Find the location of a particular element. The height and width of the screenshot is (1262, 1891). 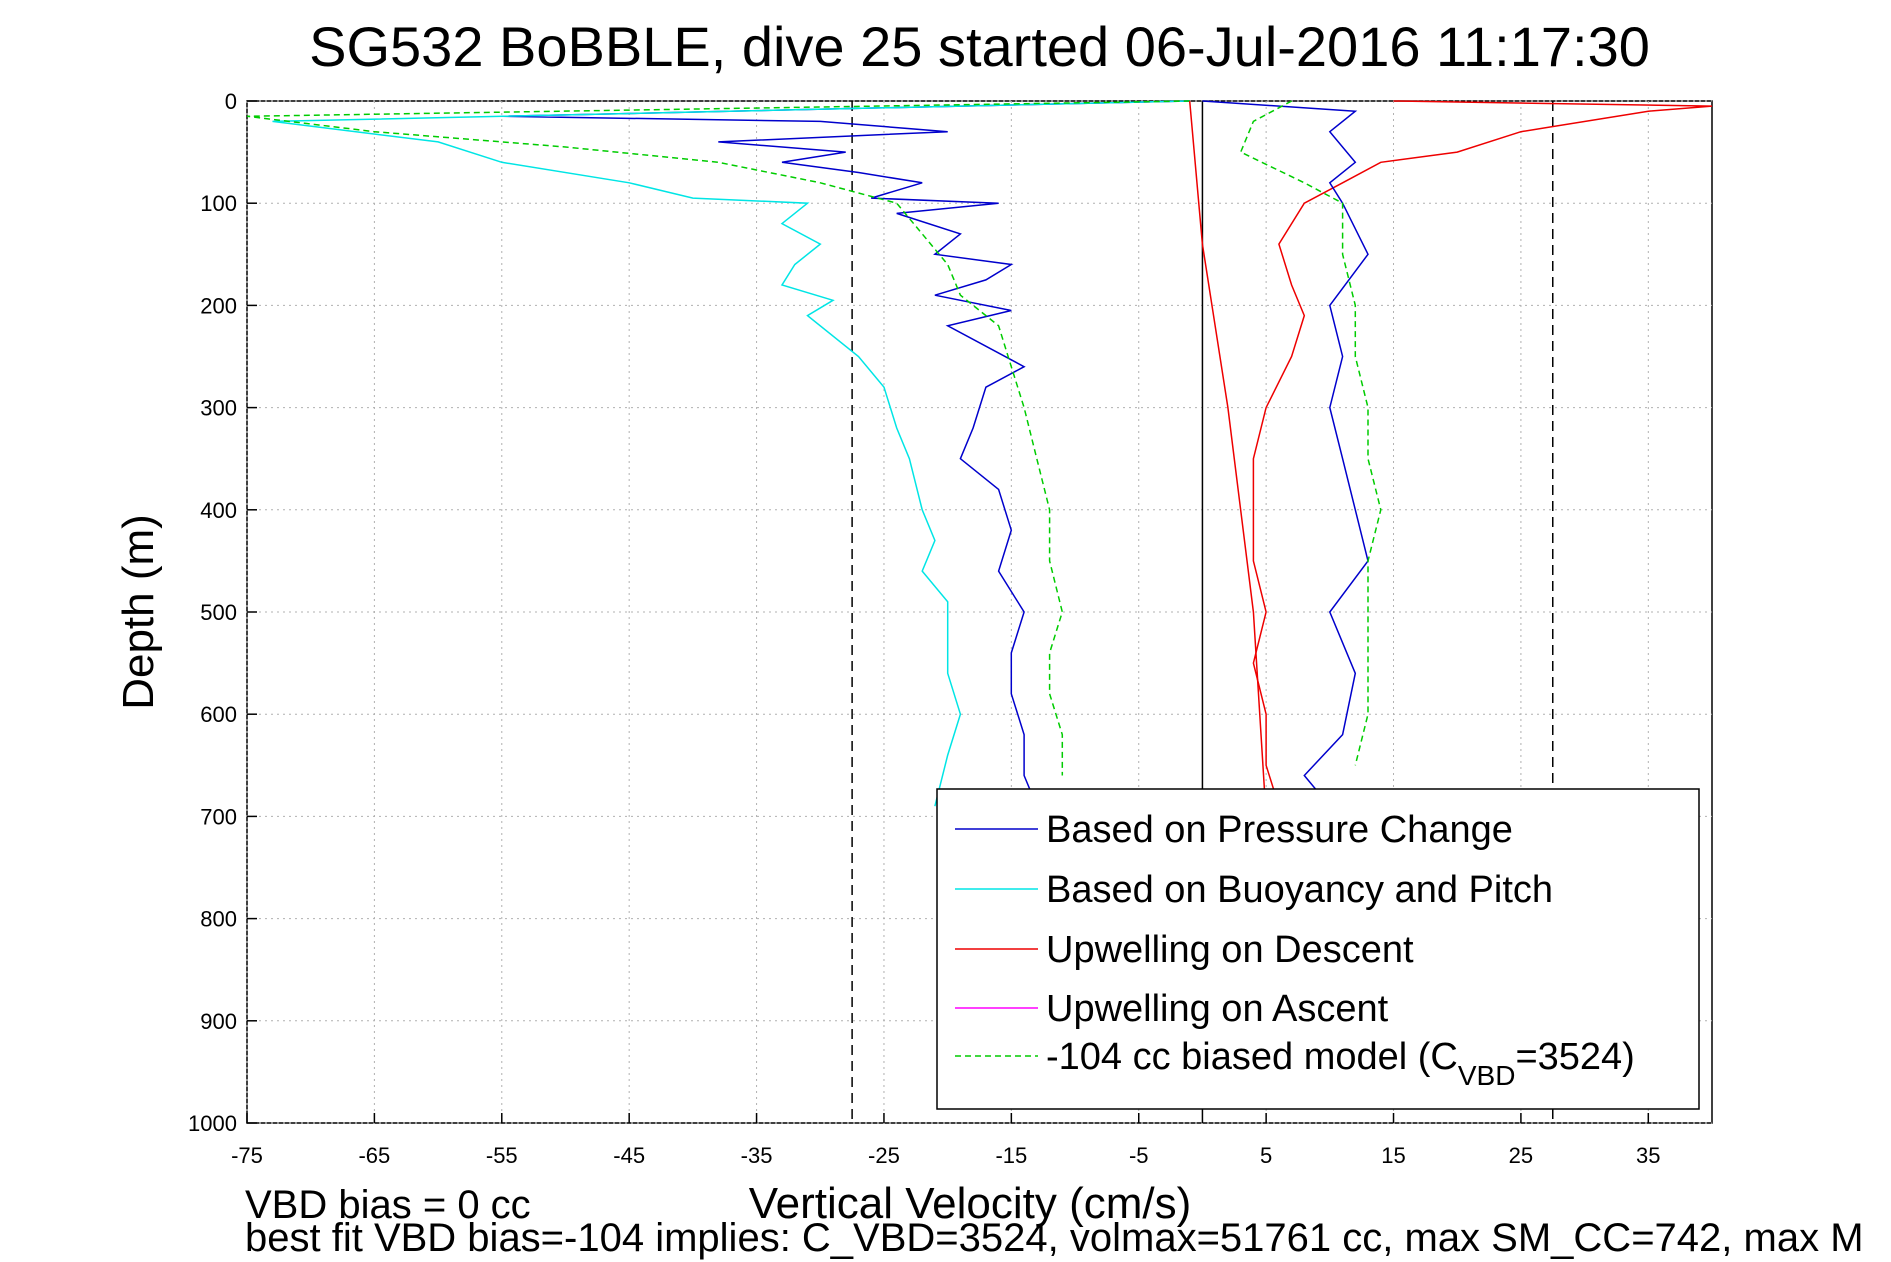

legend-label: Based on Pressure Change is located at coordinates (1279, 830).